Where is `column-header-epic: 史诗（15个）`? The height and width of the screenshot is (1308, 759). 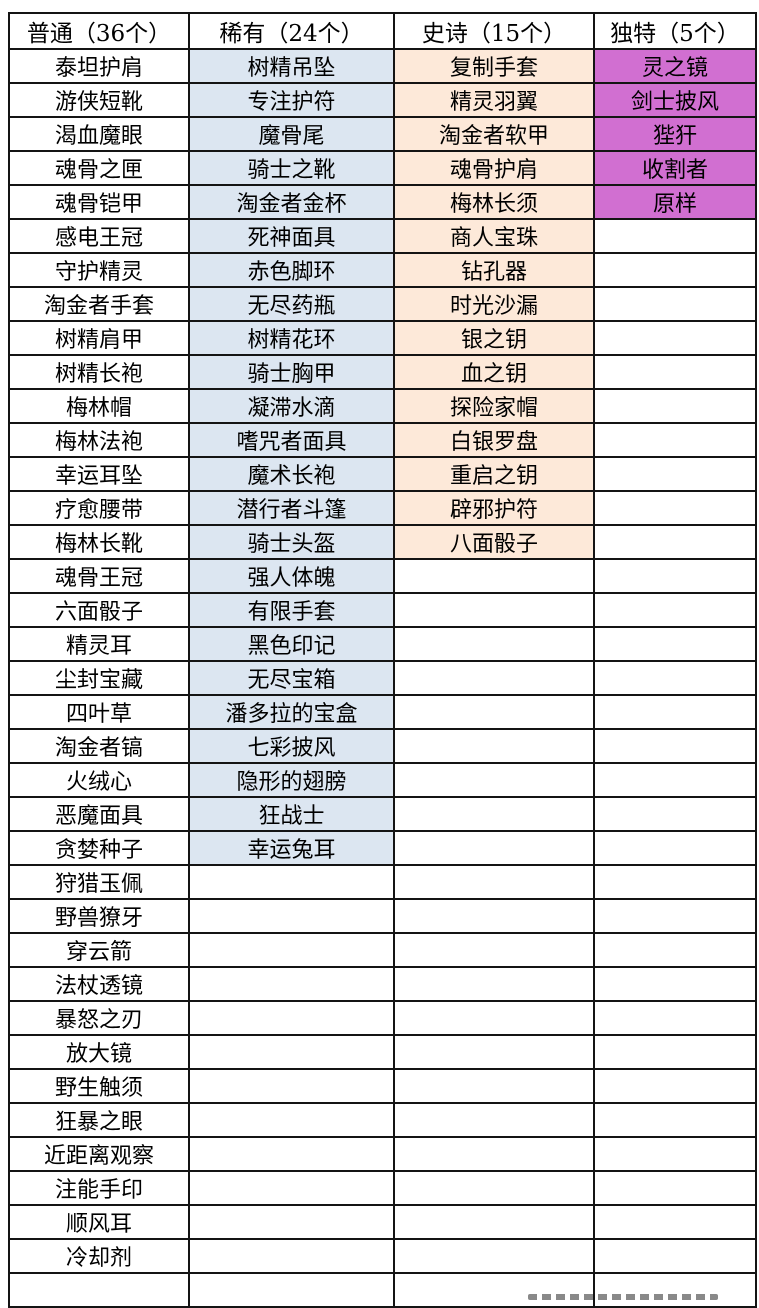
column-header-epic: 史诗（15个） is located at coordinates (494, 31).